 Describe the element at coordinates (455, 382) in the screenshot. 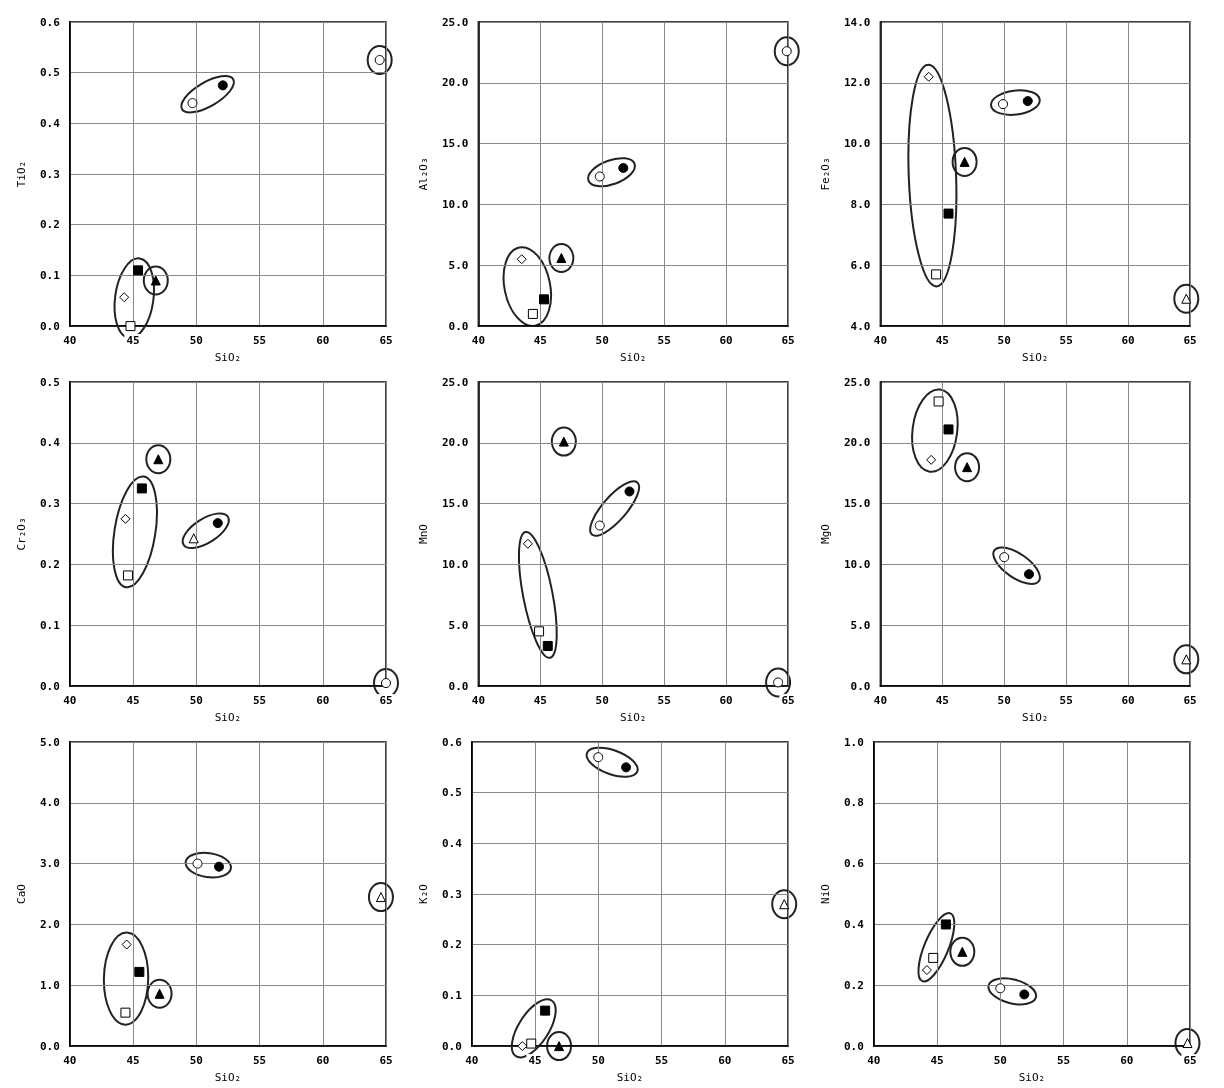

I see `y-tick-label: 25.0` at that location.